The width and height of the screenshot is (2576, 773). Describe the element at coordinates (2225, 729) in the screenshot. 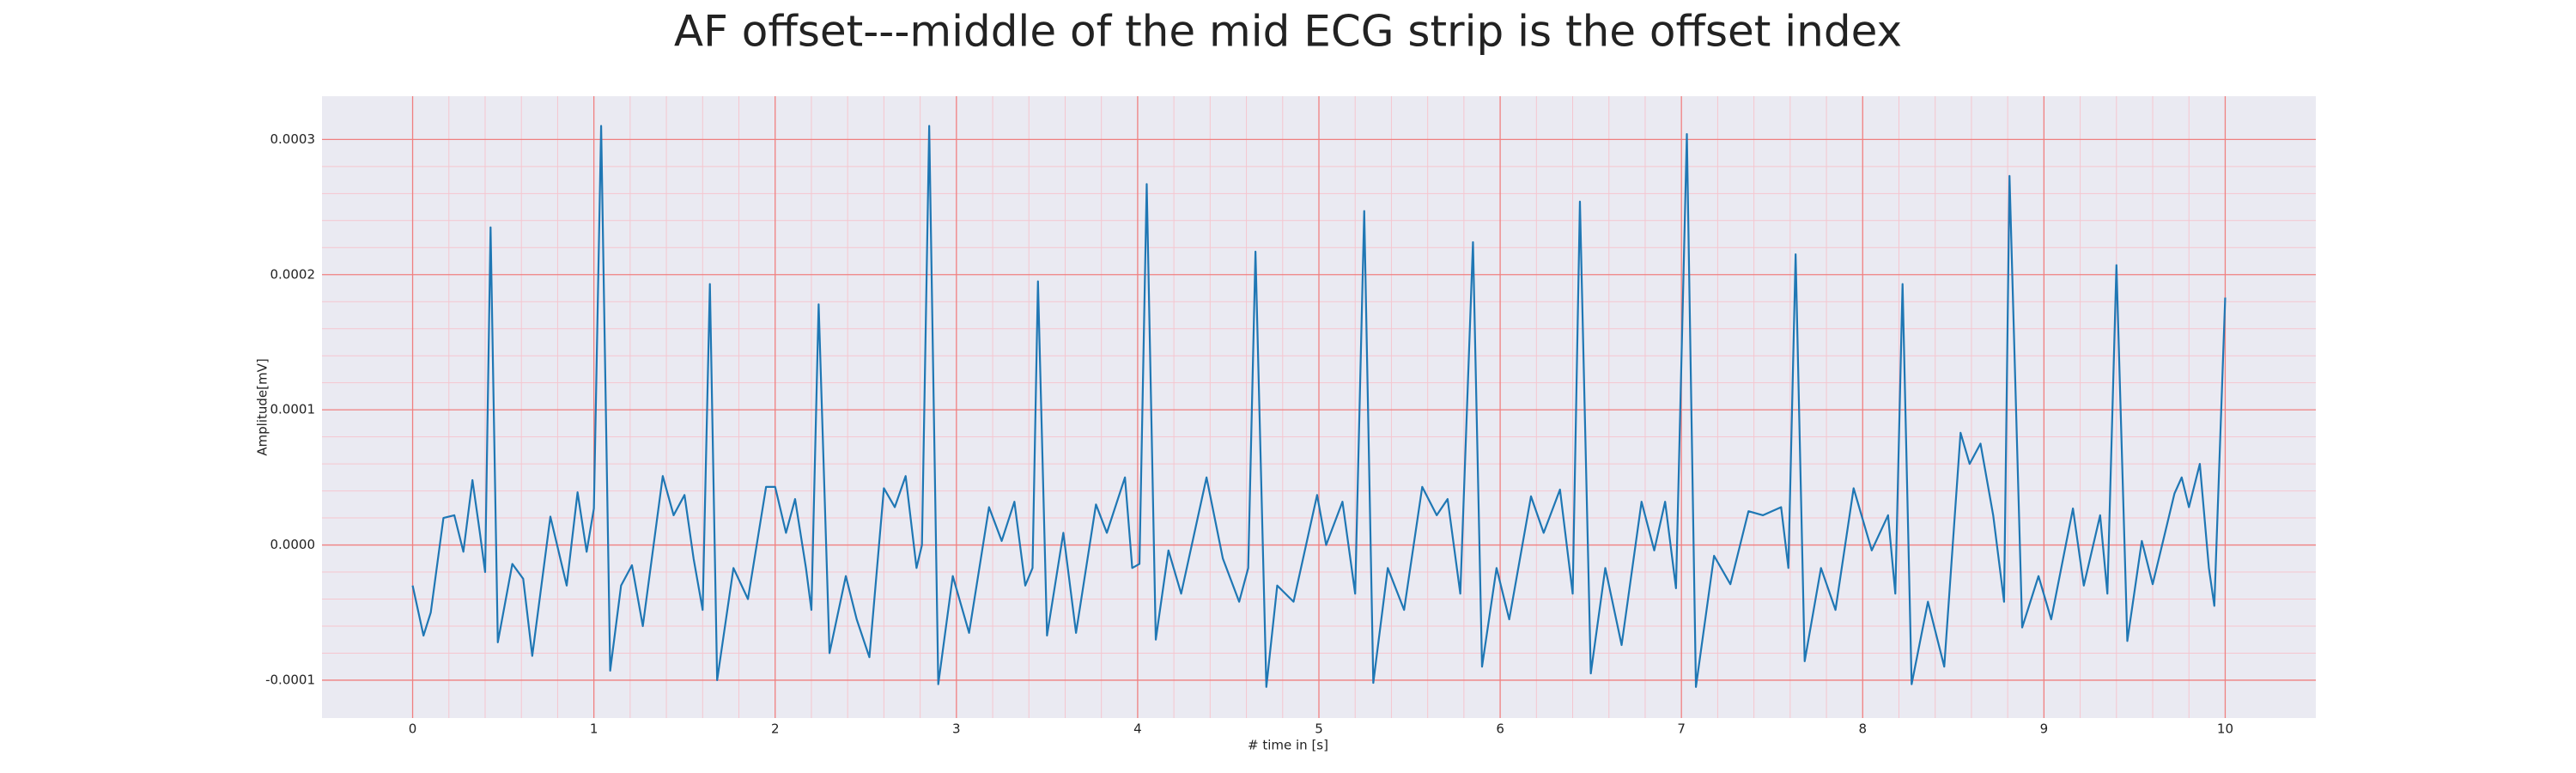

I see `x-tick-label: 10` at that location.